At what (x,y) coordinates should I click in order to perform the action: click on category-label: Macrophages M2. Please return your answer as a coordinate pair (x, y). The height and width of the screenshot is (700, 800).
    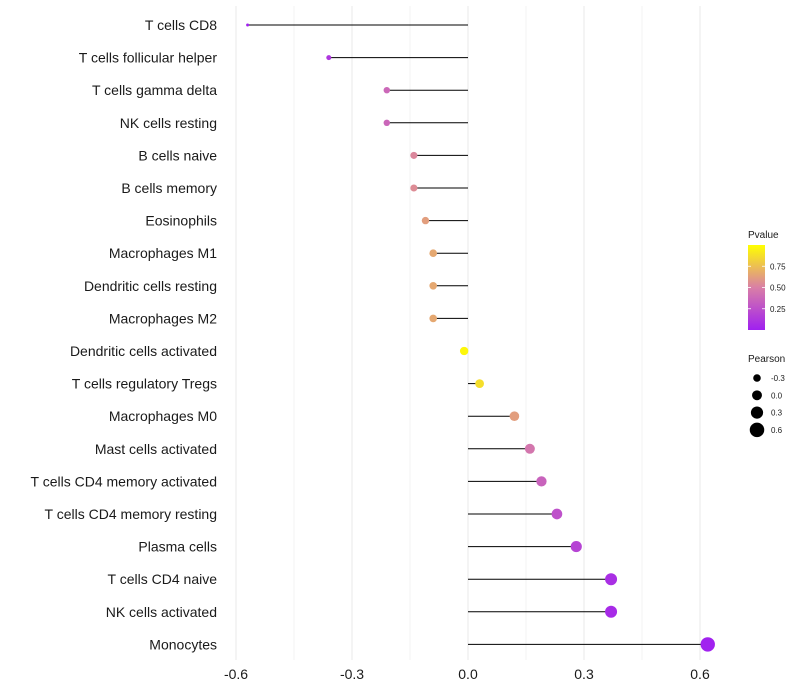
    Looking at the image, I should click on (163, 318).